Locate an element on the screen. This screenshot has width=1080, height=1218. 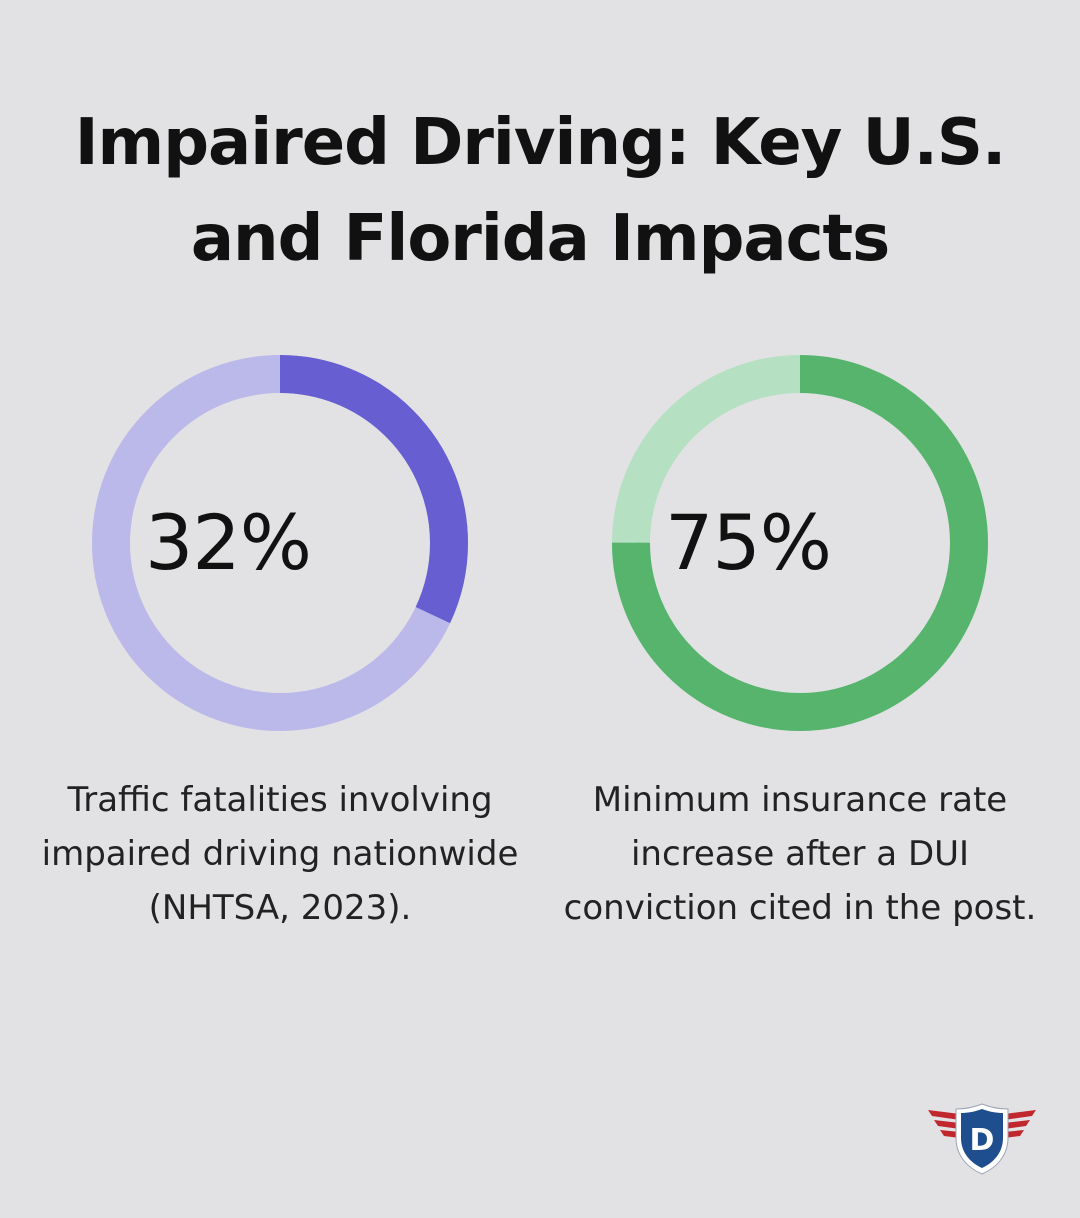
left-wing-icon is located at coordinates (944, 1124).